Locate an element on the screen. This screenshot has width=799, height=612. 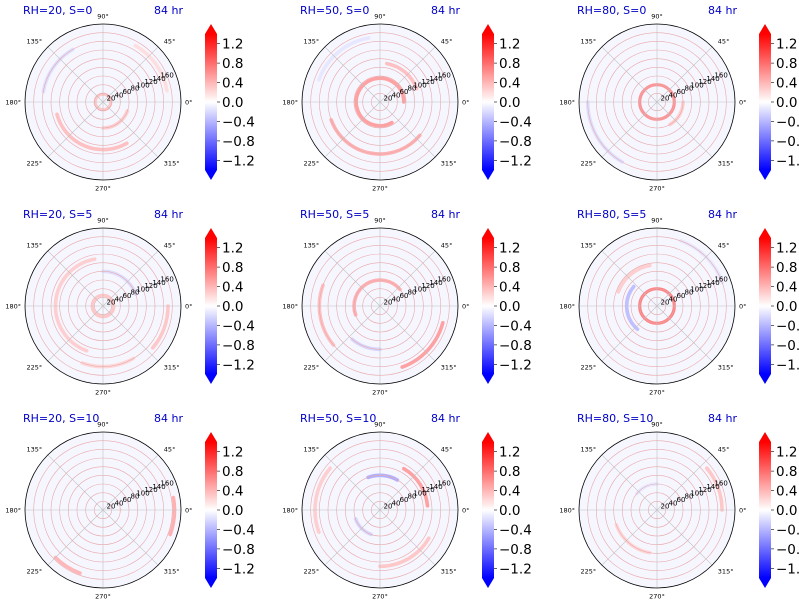
colorbar: 1.2 0.8 0.4 0.0 −0.4 −0.8 −1.2 is located at coordinates (779, 102).